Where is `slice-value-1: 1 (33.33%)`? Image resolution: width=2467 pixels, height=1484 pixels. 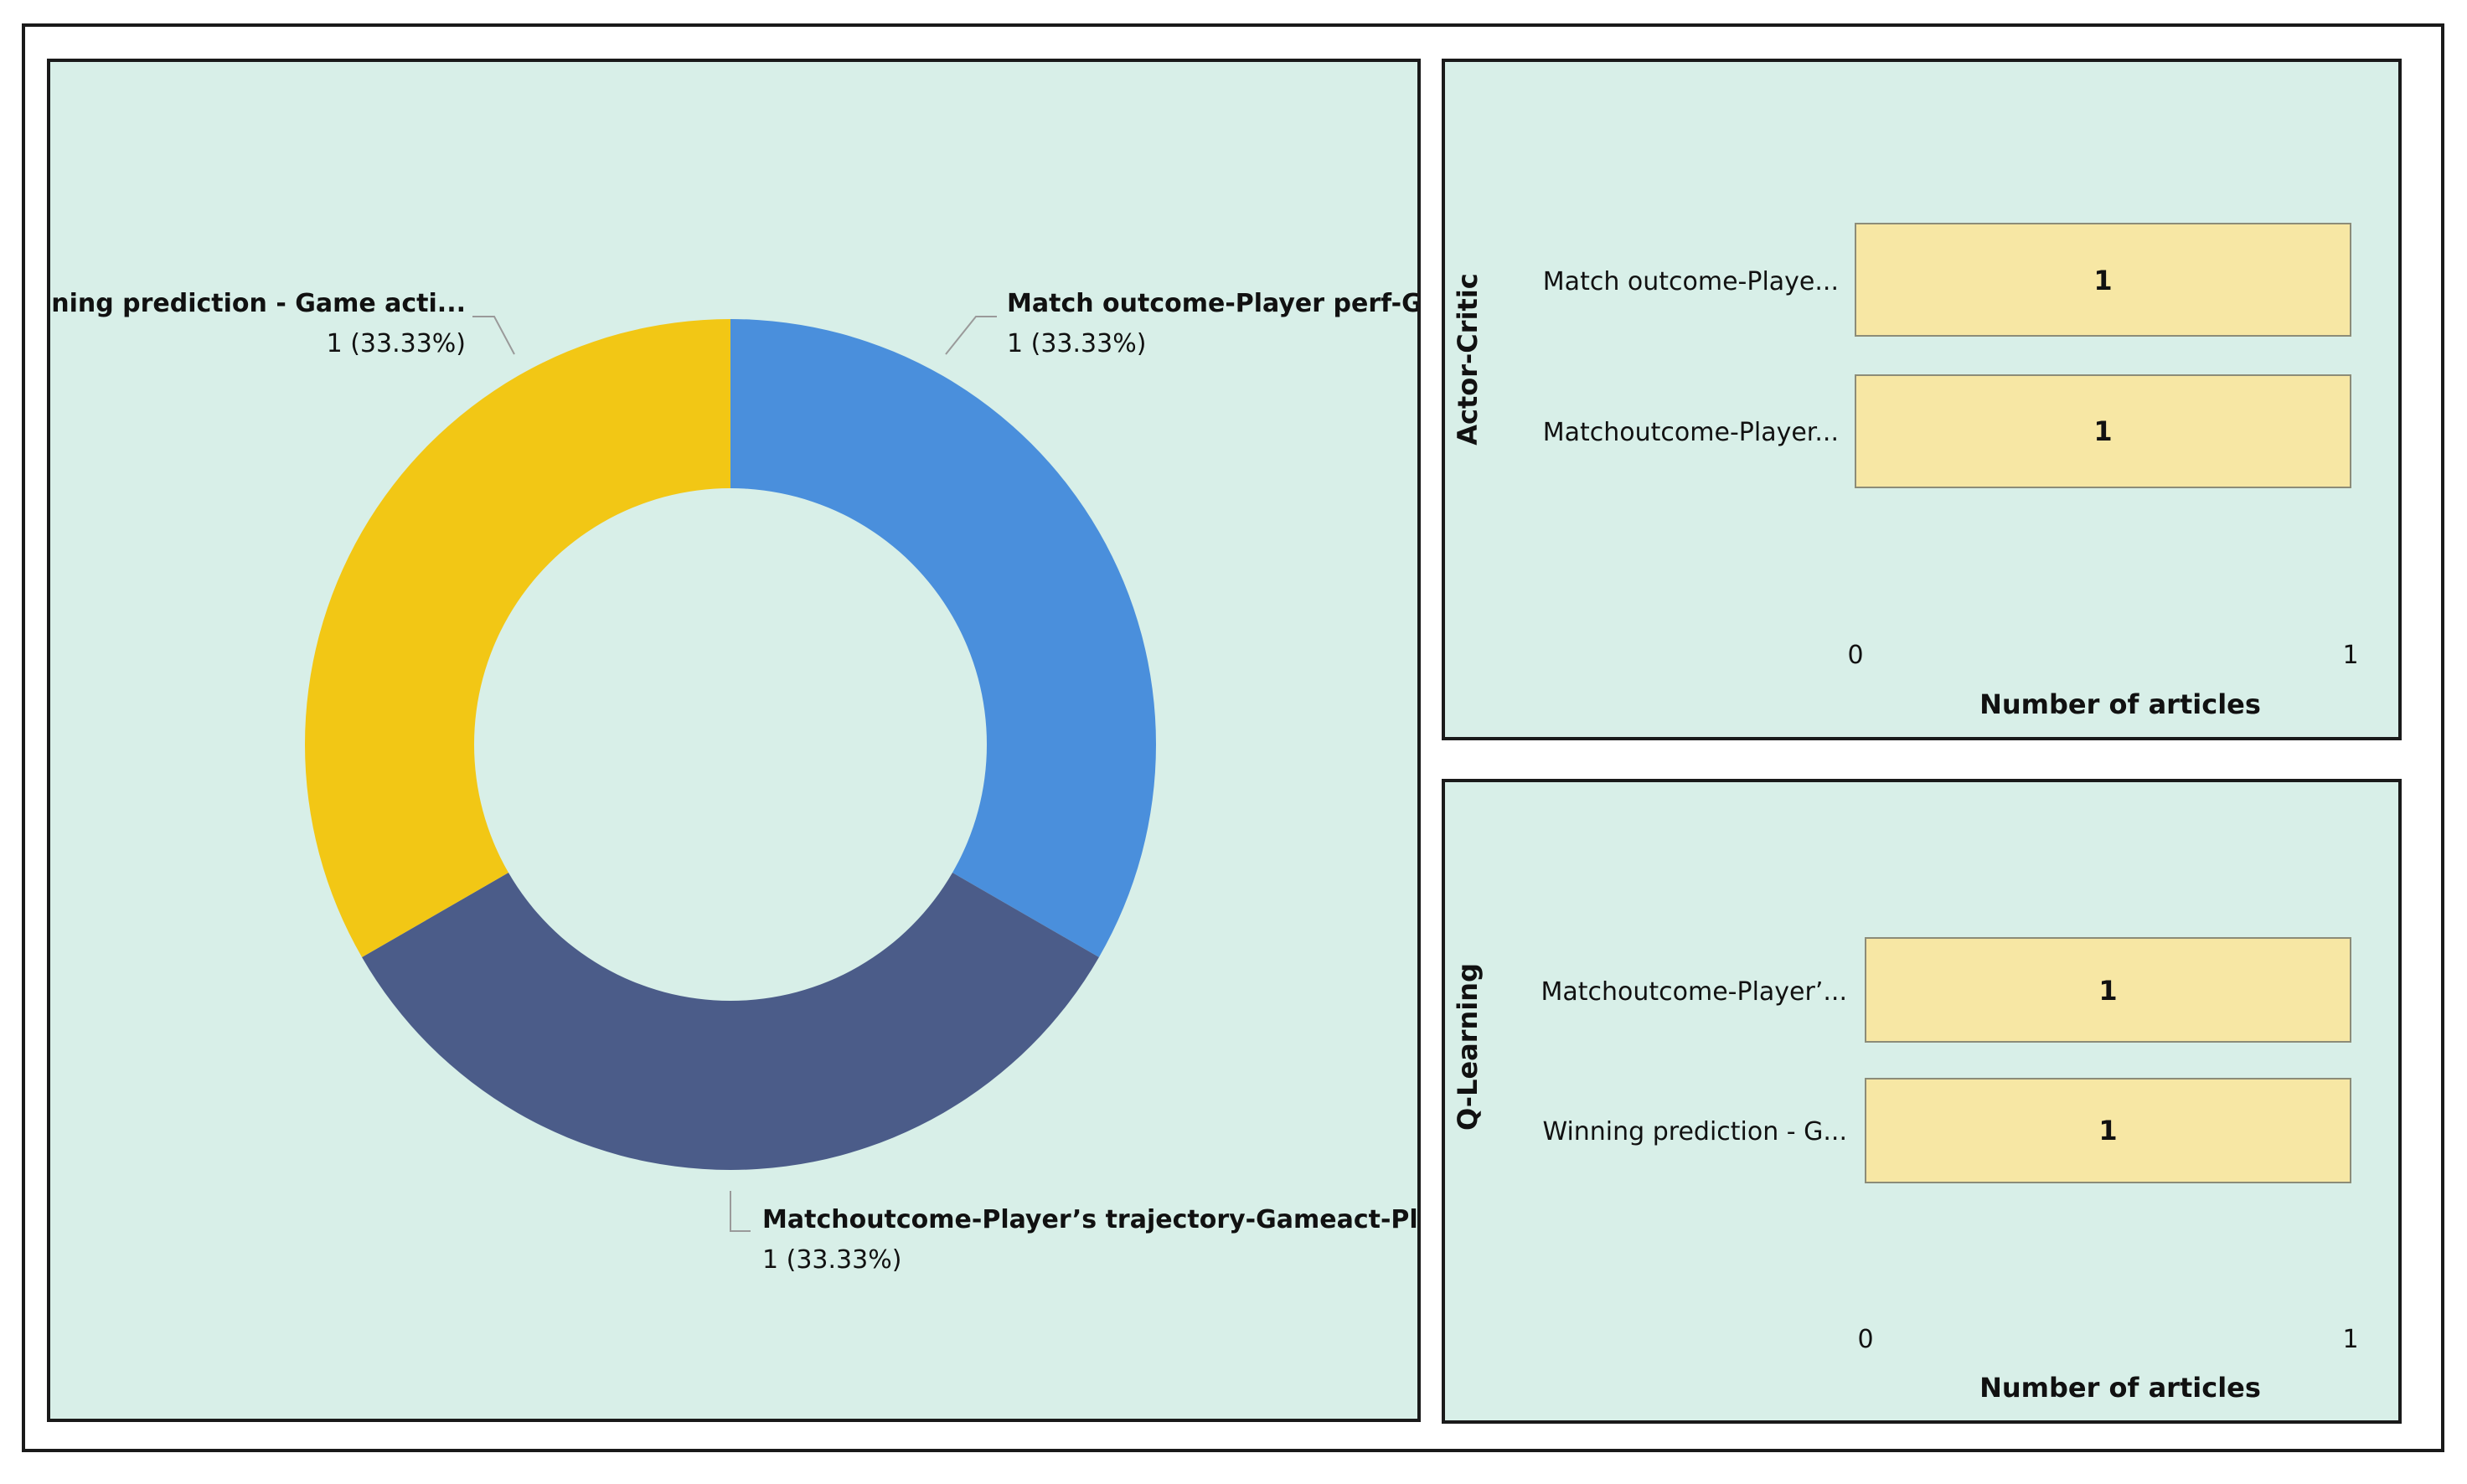 slice-value-1: 1 (33.33%) is located at coordinates (831, 1260).